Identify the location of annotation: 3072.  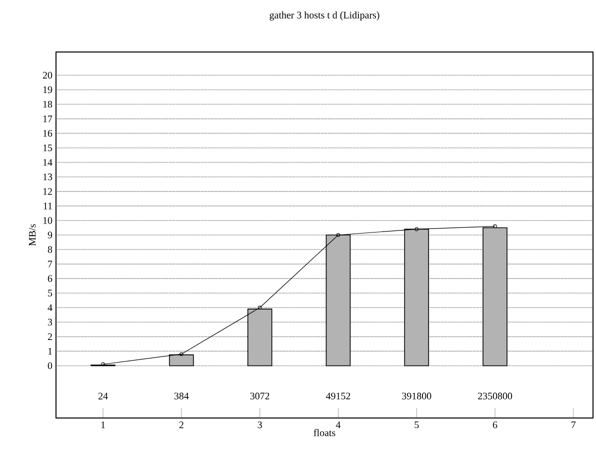
(260, 396).